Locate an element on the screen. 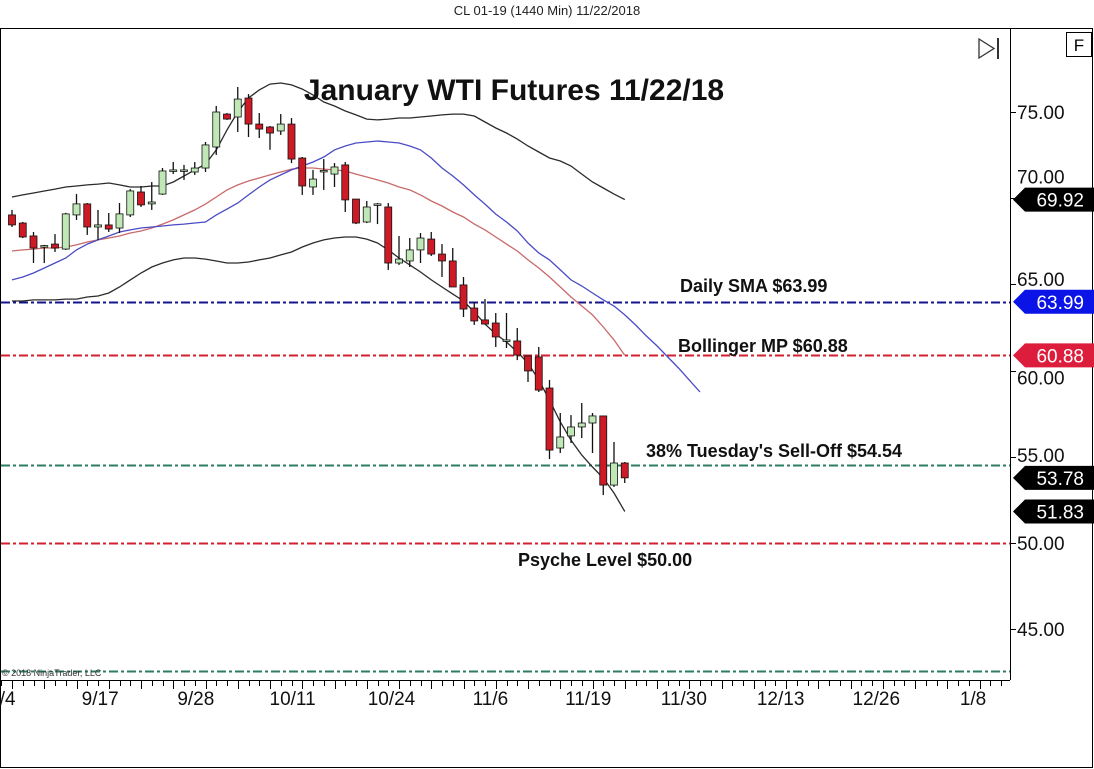  f-button: F is located at coordinates (1079, 44).